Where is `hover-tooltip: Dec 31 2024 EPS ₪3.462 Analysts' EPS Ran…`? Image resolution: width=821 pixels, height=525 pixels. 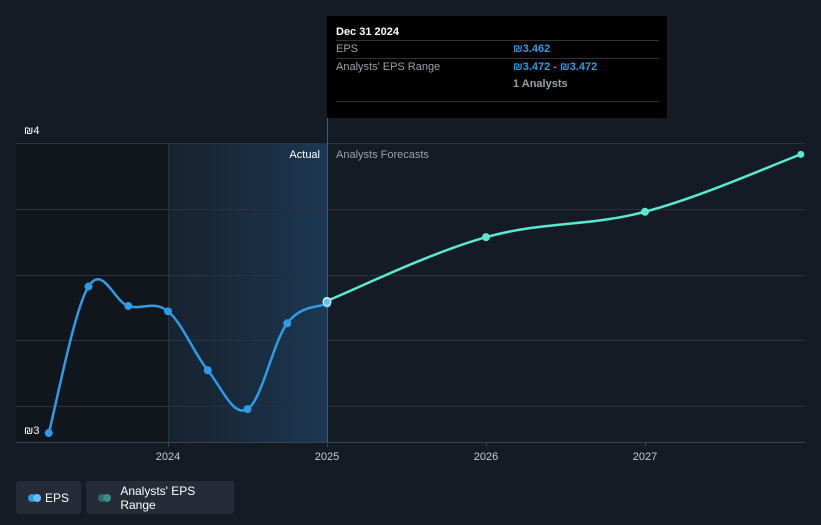 hover-tooltip: Dec 31 2024 EPS ₪3.462 Analysts' EPS Ran… is located at coordinates (497, 67).